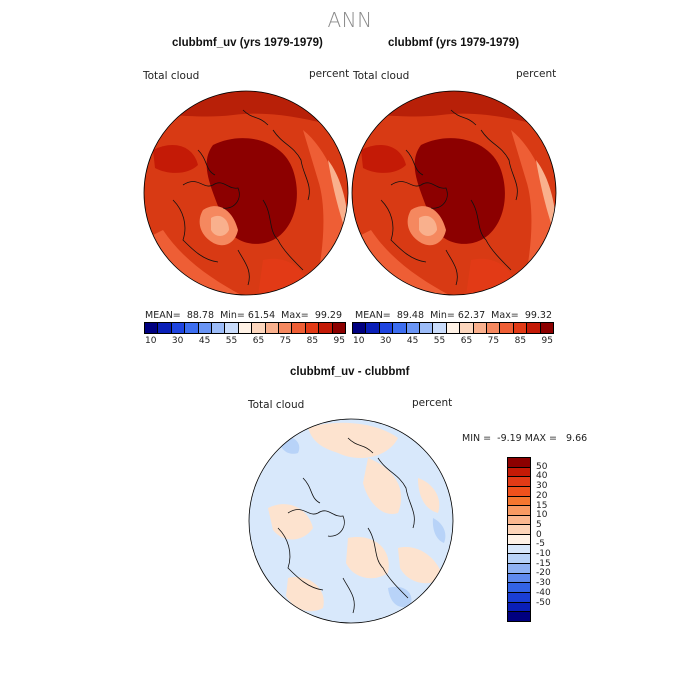  Describe the element at coordinates (350, 372) in the screenshot. I see `diff-title: clubbmf_uv - clubbmf` at that location.